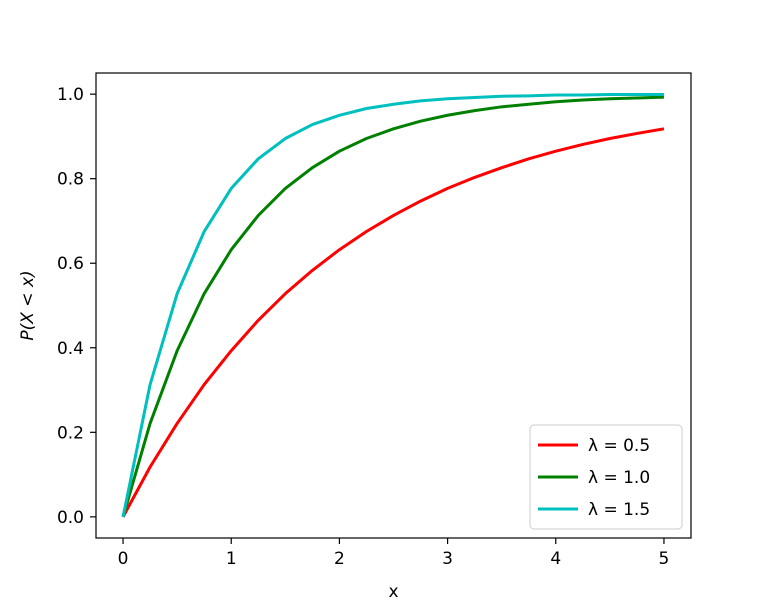 The height and width of the screenshot is (614, 768). I want to click on y-axis-label: P(X < x), so click(28, 305).